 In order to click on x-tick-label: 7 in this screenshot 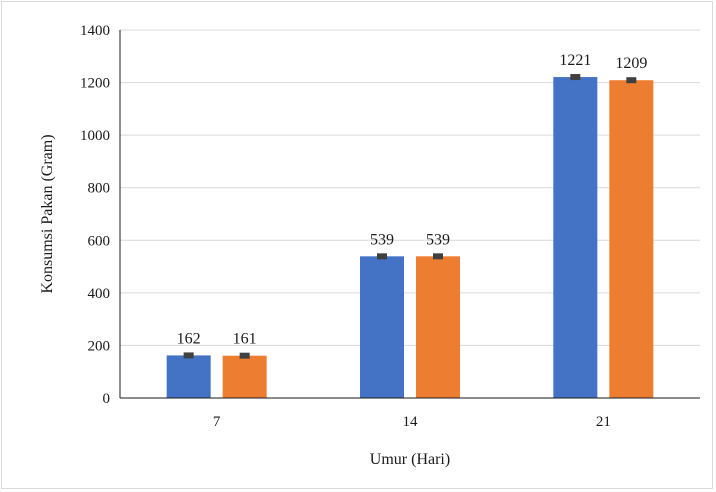, I will do `click(217, 422)`.